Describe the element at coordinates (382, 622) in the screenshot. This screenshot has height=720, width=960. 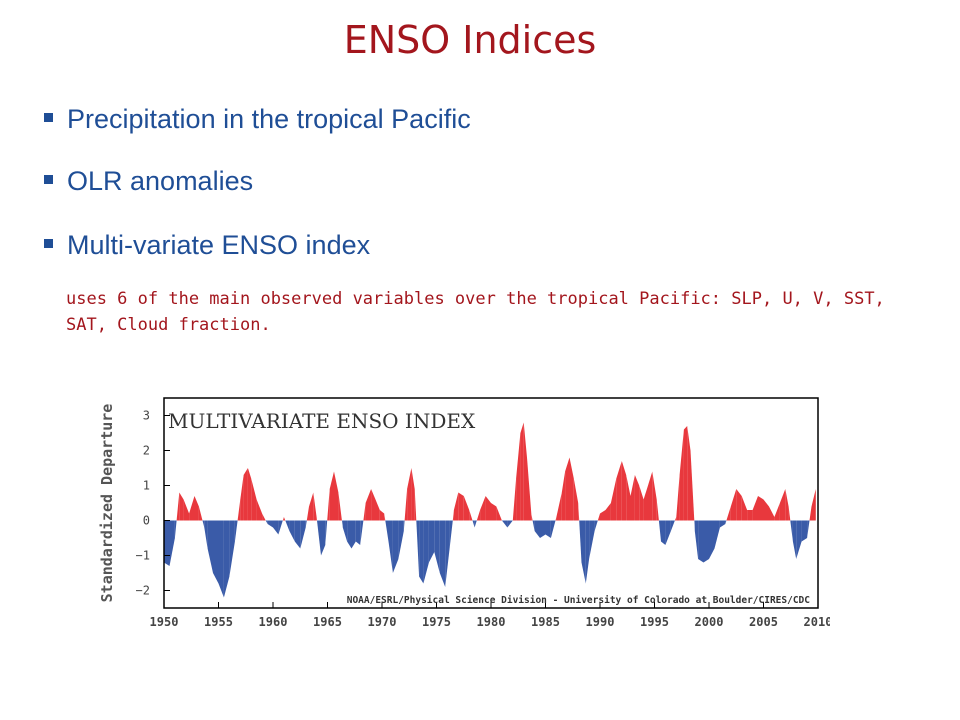
I see `x-tick-label: 1970` at that location.